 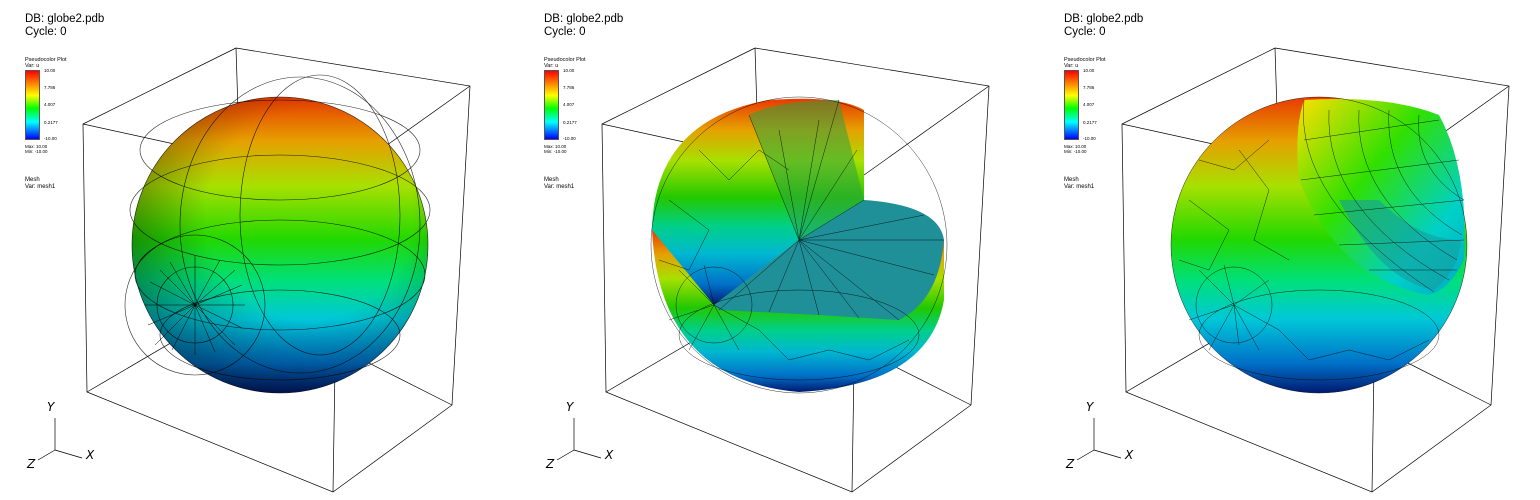 I want to click on pseudocolor-sphere, so click(x=277, y=234).